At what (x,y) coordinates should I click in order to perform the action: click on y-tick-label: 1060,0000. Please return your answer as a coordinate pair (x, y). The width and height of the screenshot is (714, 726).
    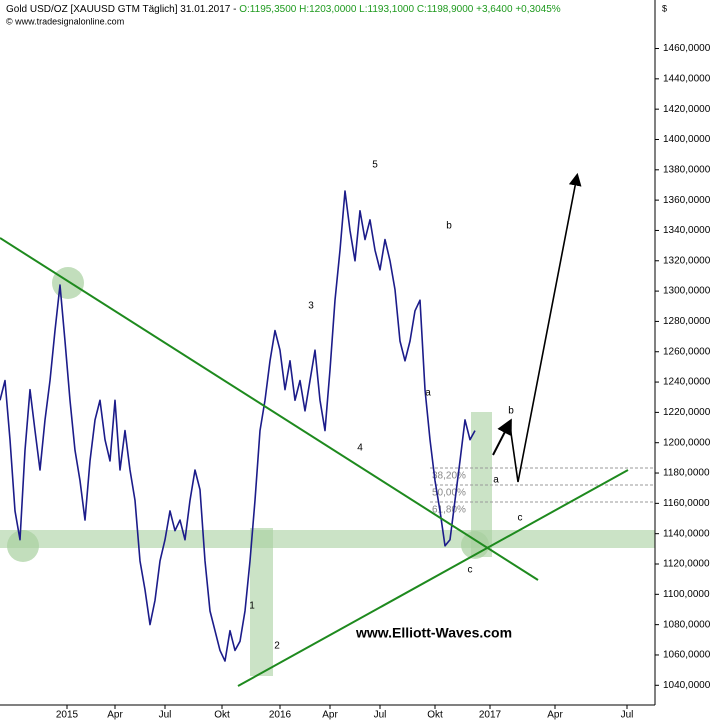
    Looking at the image, I should click on (687, 655).